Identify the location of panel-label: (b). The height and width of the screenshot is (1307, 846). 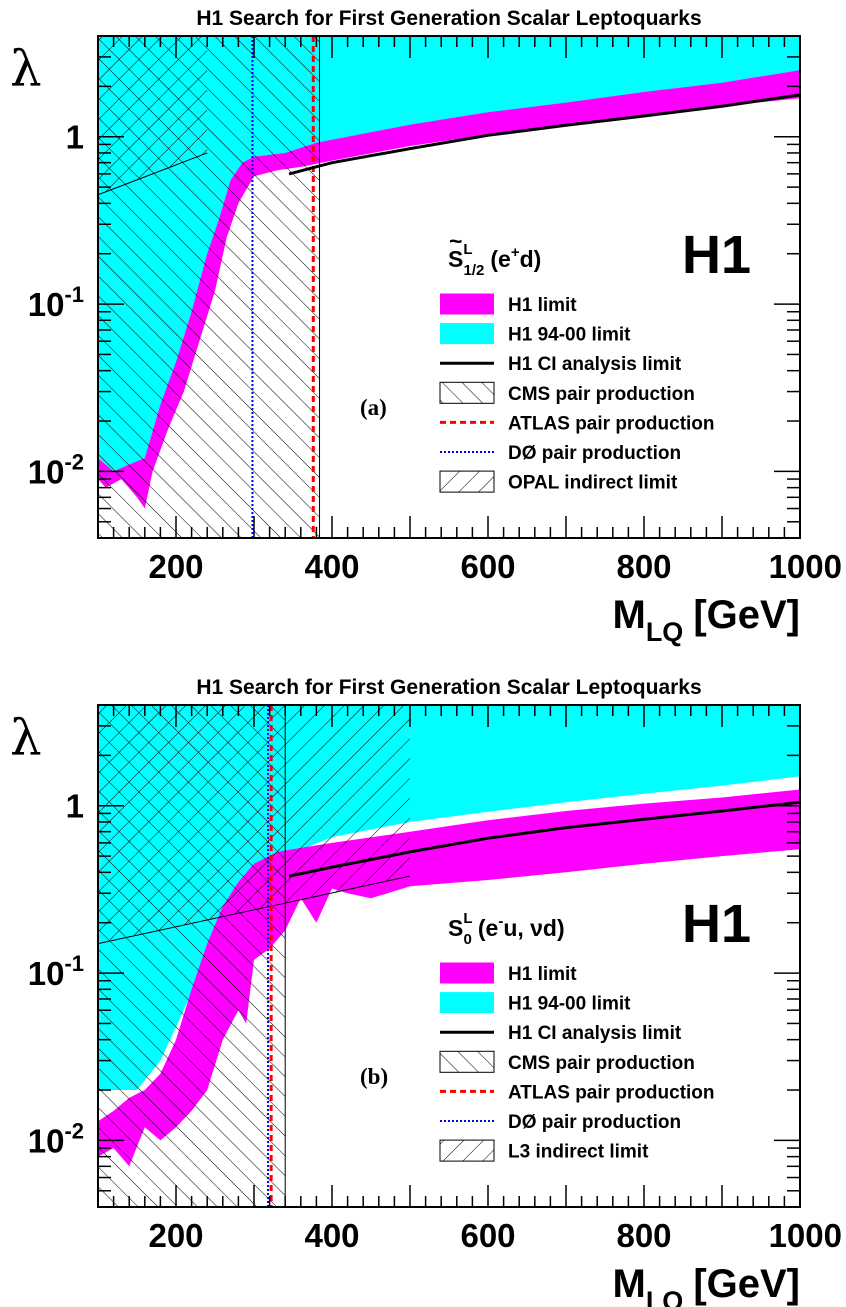
(374, 1076).